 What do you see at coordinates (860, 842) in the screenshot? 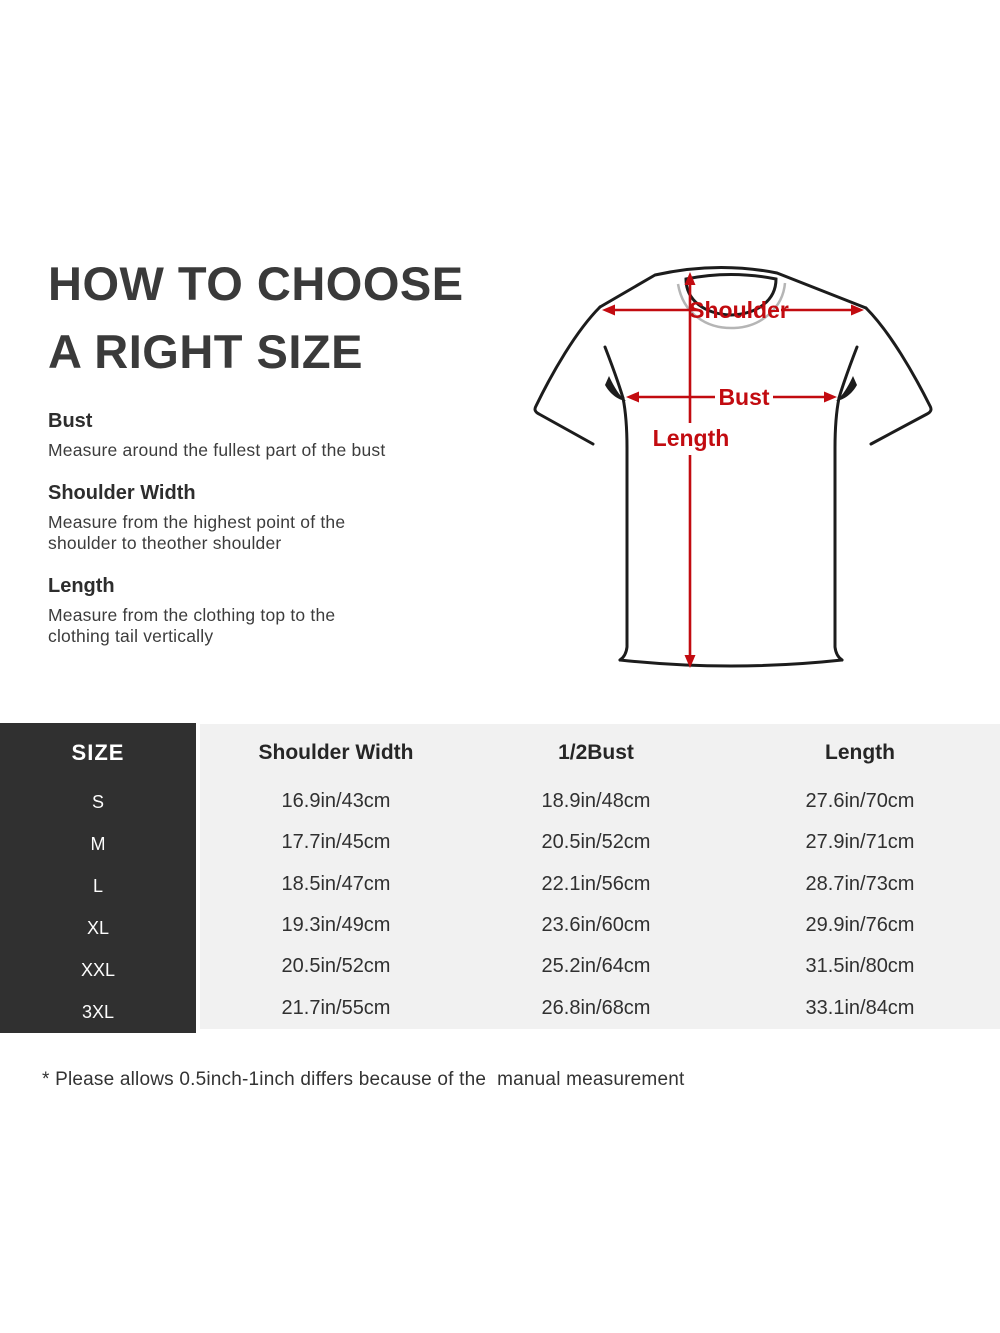
I see `cell-length: 27.9in/71cm` at bounding box center [860, 842].